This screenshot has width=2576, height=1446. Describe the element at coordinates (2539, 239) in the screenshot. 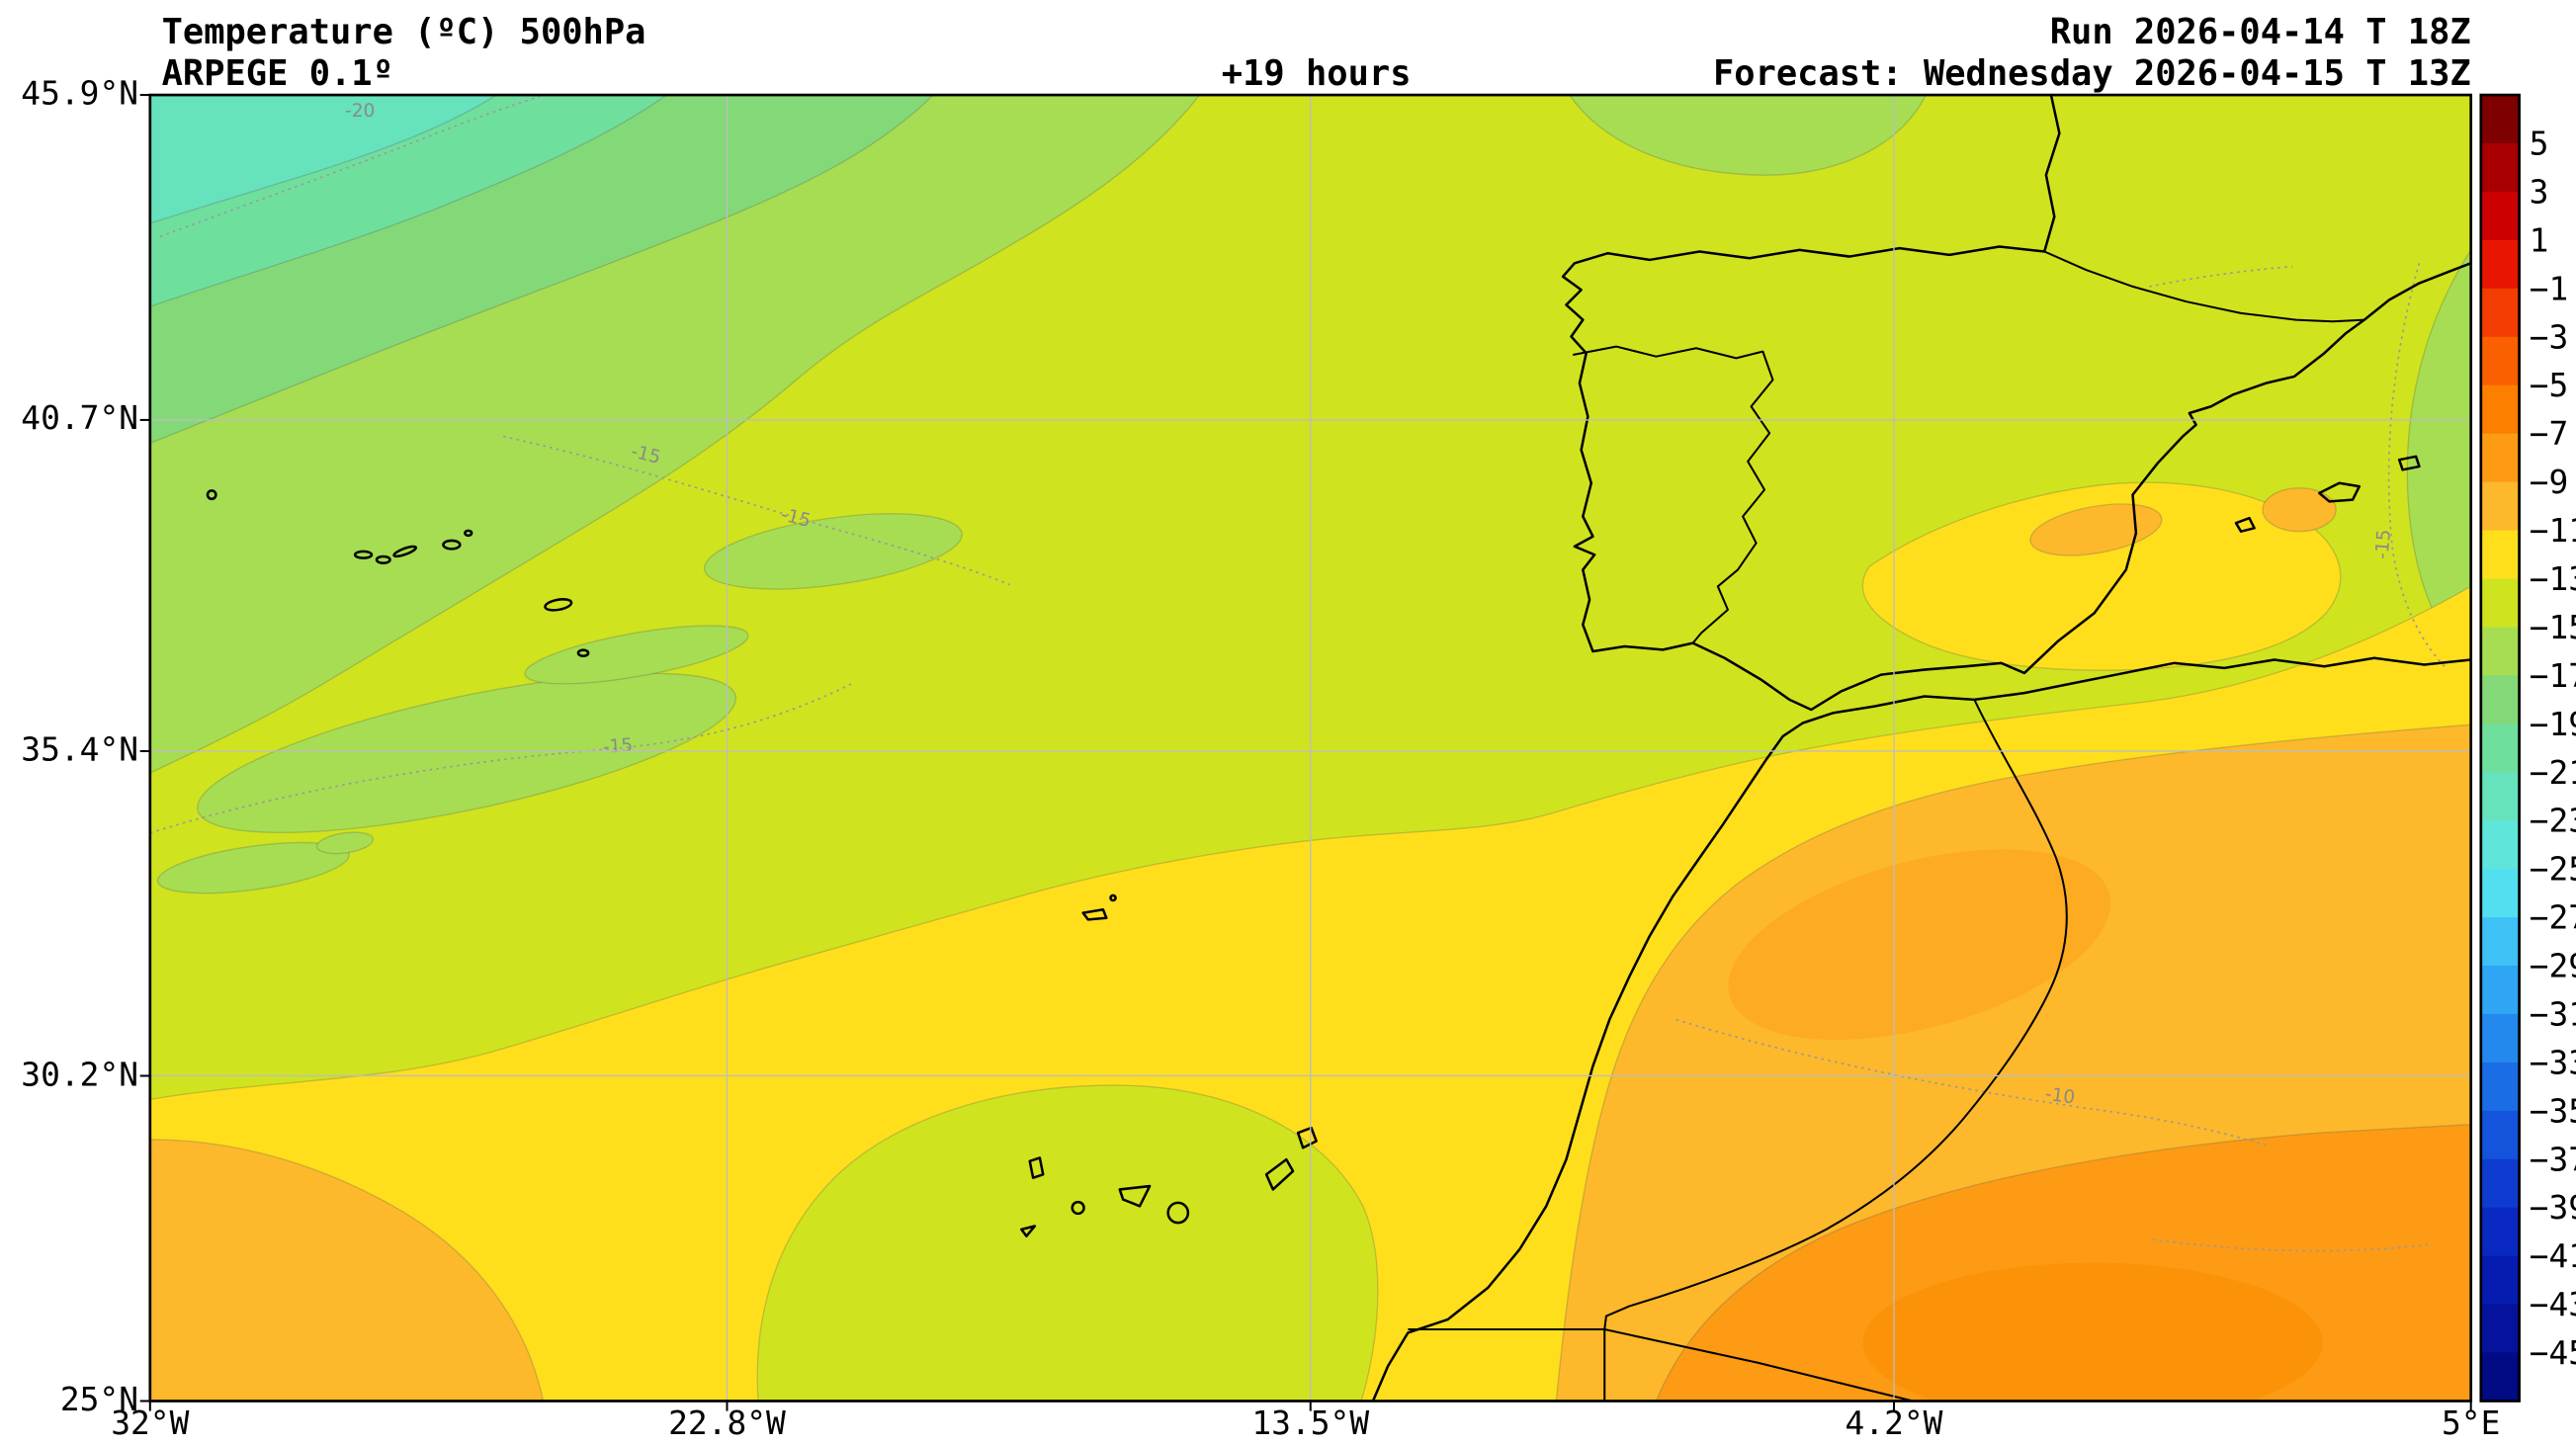

I see `colorbar-tick-label: 1` at that location.